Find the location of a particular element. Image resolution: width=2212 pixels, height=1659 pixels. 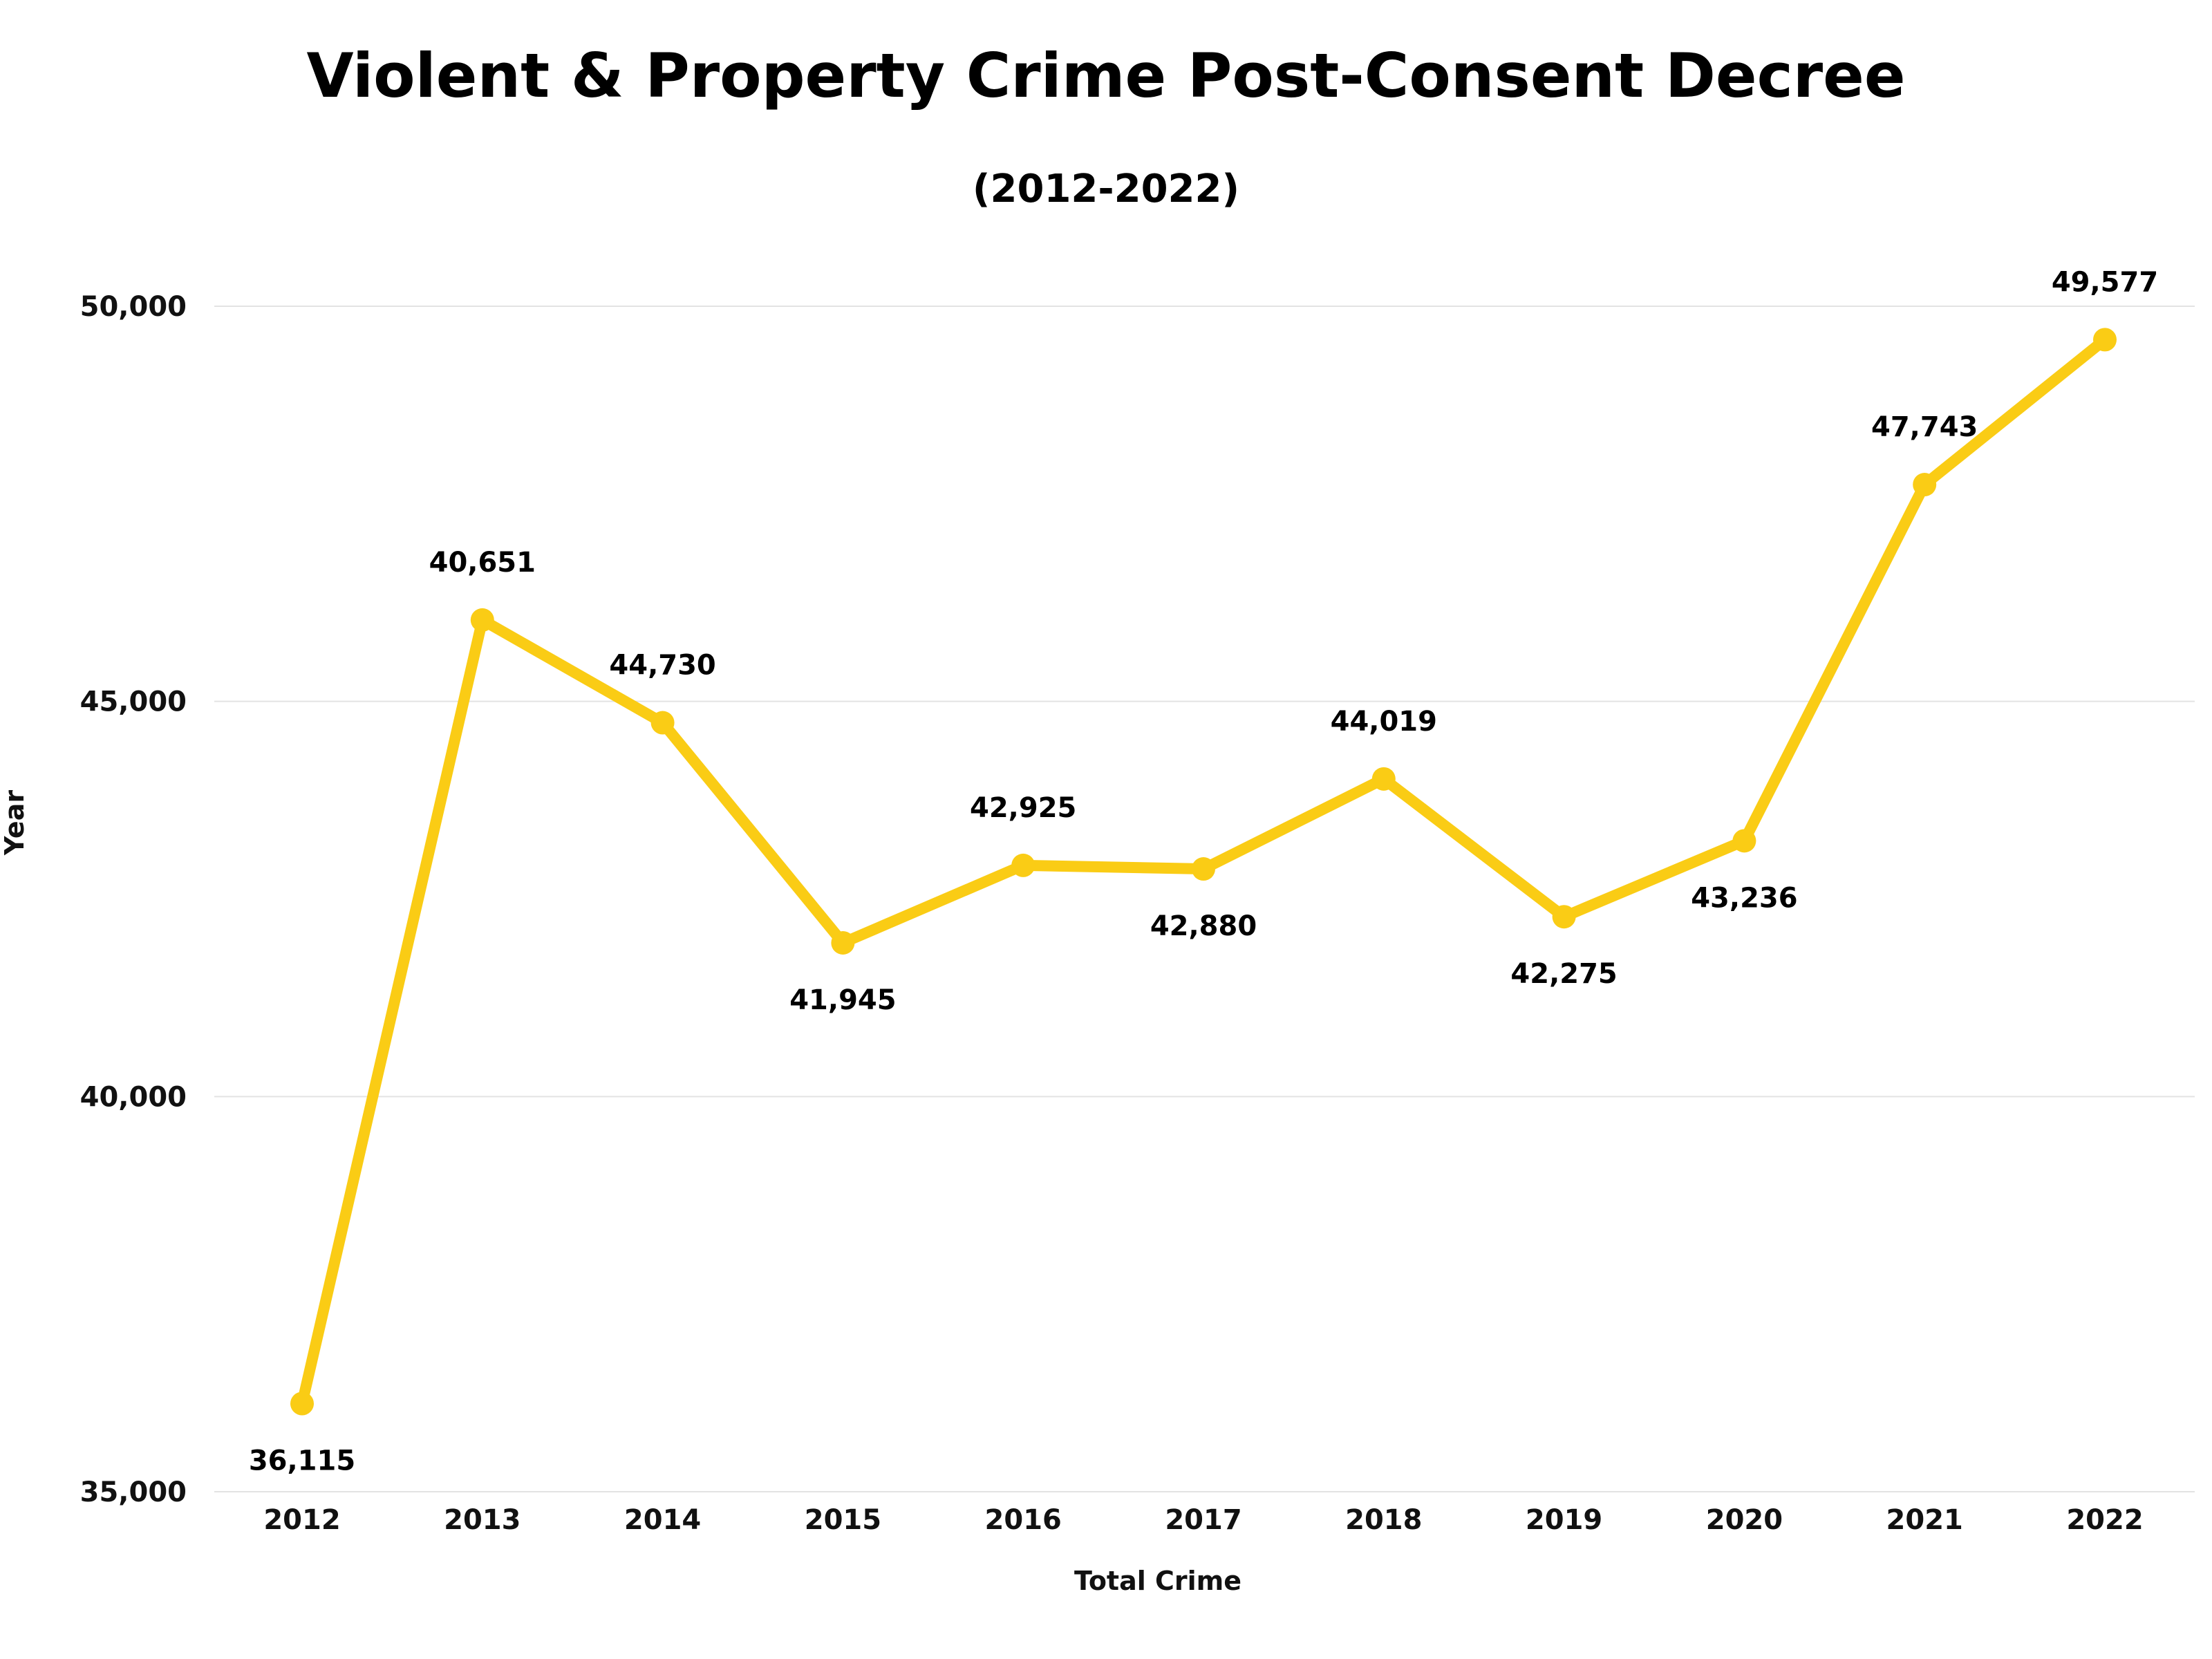

data-label: 41,945 is located at coordinates (842, 1000).